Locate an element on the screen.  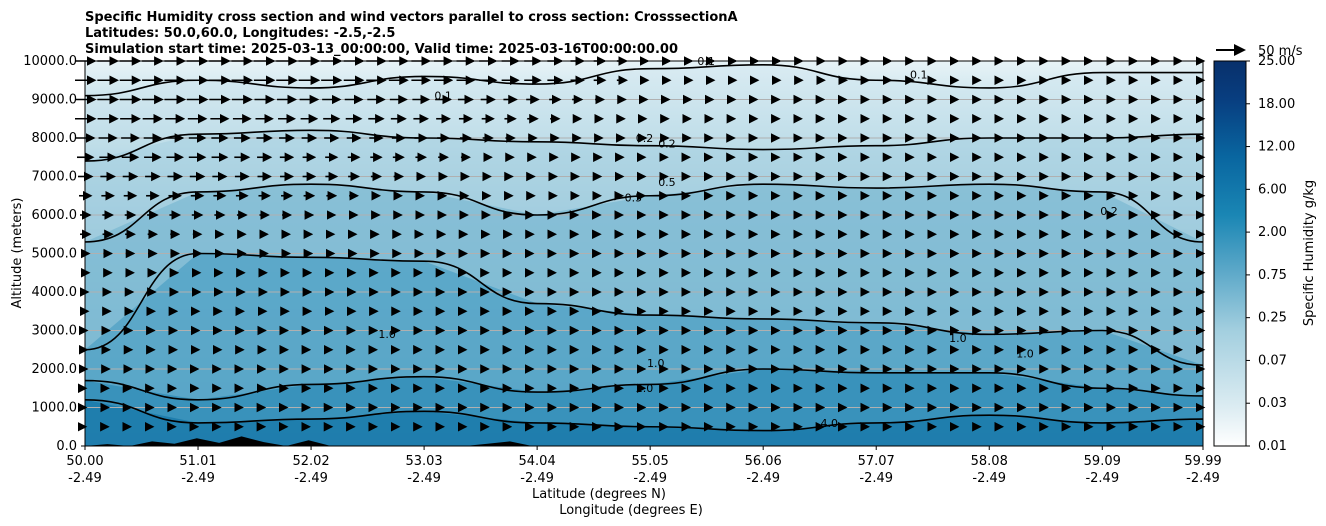
x-tick-label-latitude: 54.04 is located at coordinates (537, 461).